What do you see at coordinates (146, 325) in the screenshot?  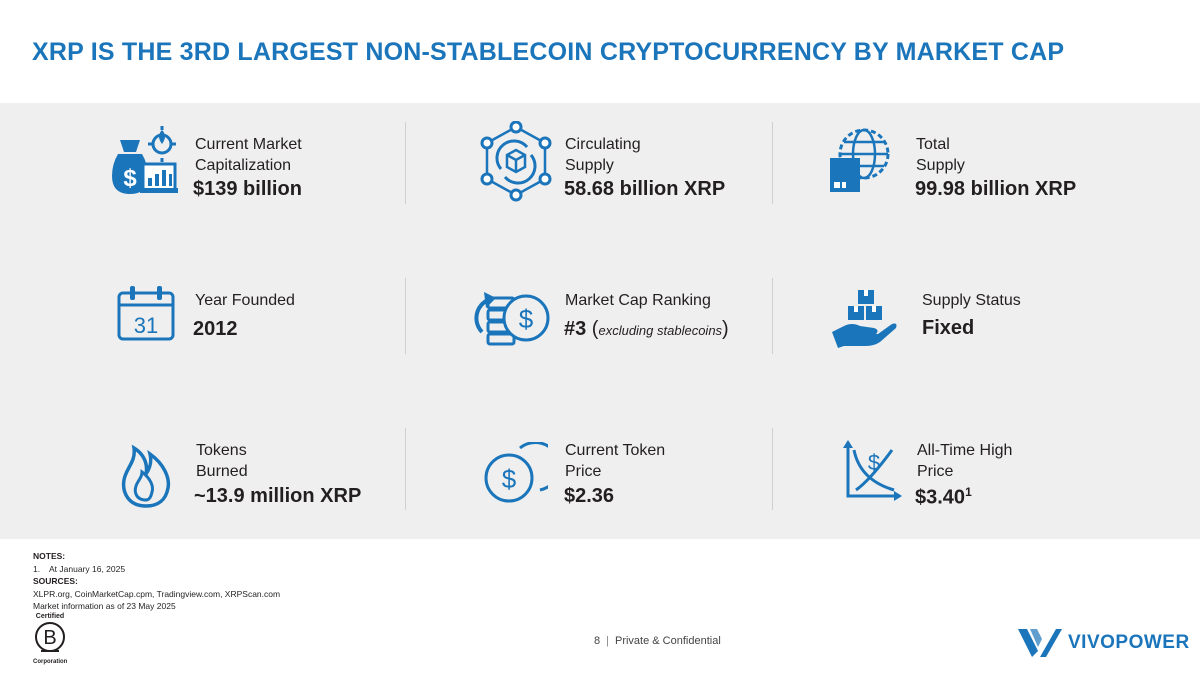 I see `svg-text: 31` at bounding box center [146, 325].